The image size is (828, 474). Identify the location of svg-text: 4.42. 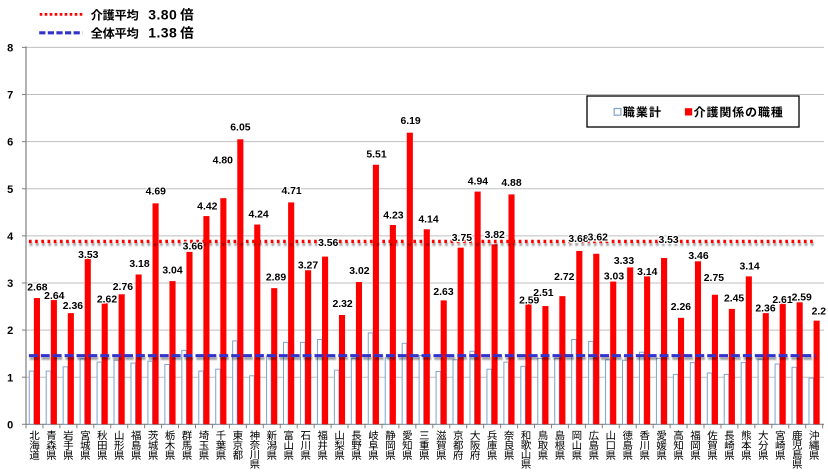
(207, 207).